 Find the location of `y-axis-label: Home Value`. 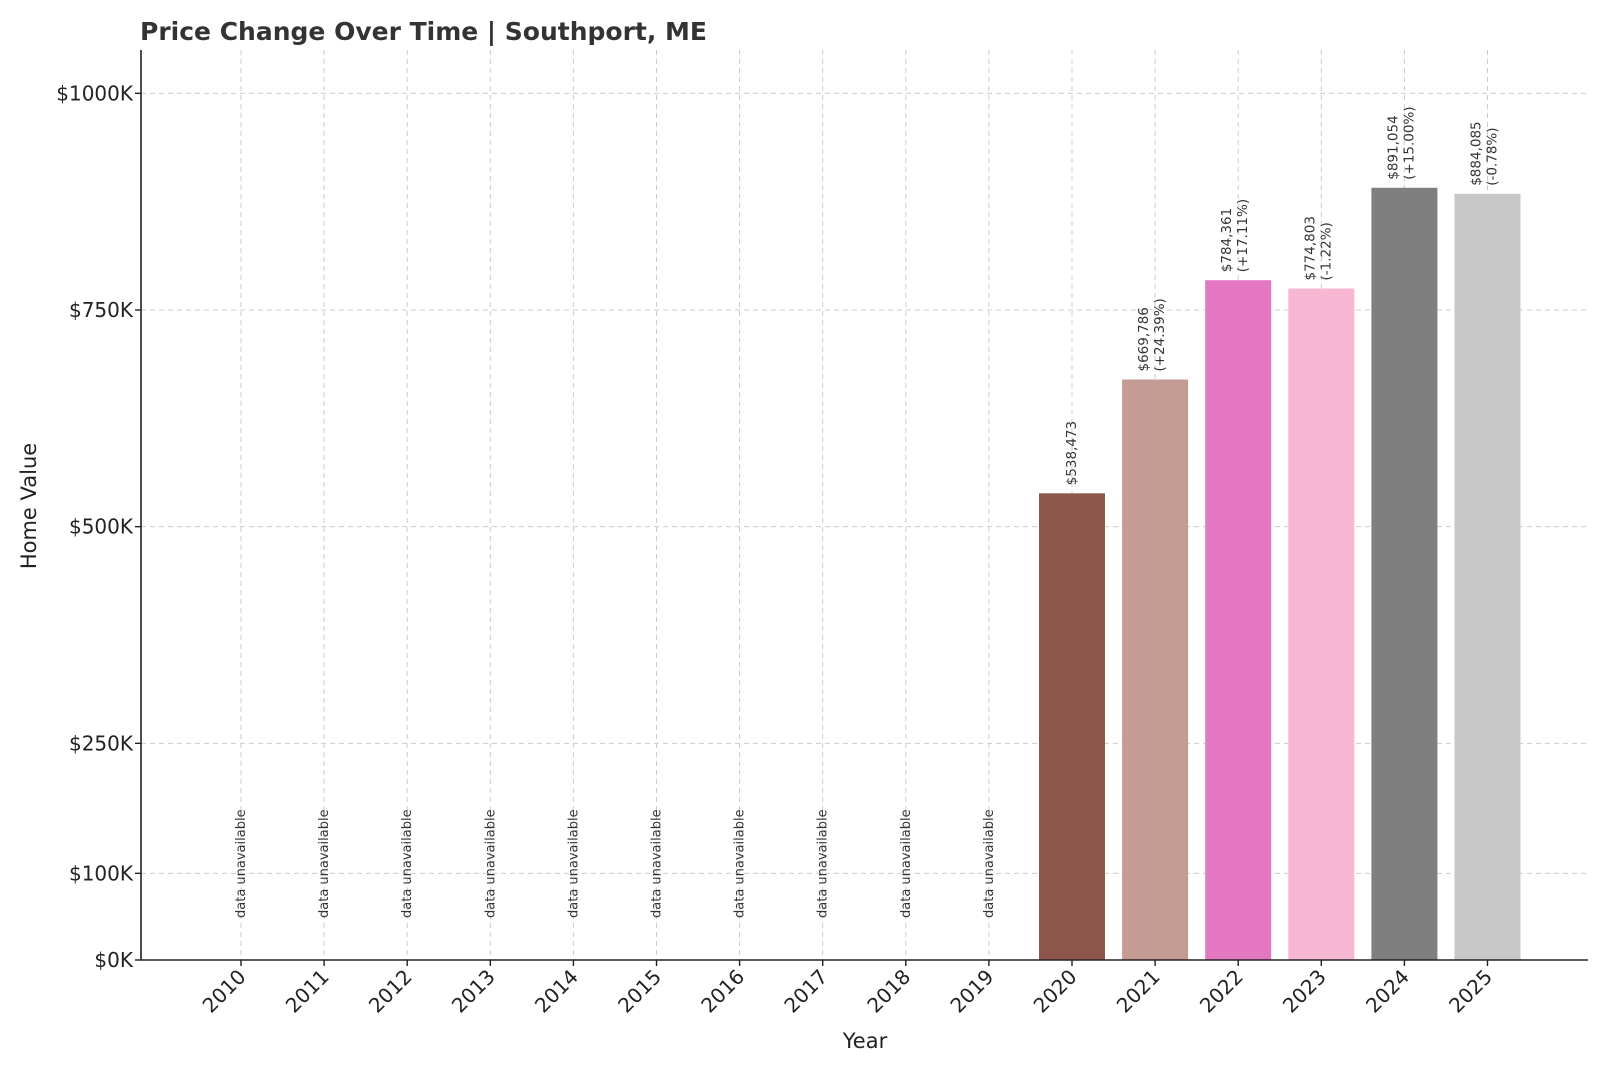

y-axis-label: Home Value is located at coordinates (29, 506).